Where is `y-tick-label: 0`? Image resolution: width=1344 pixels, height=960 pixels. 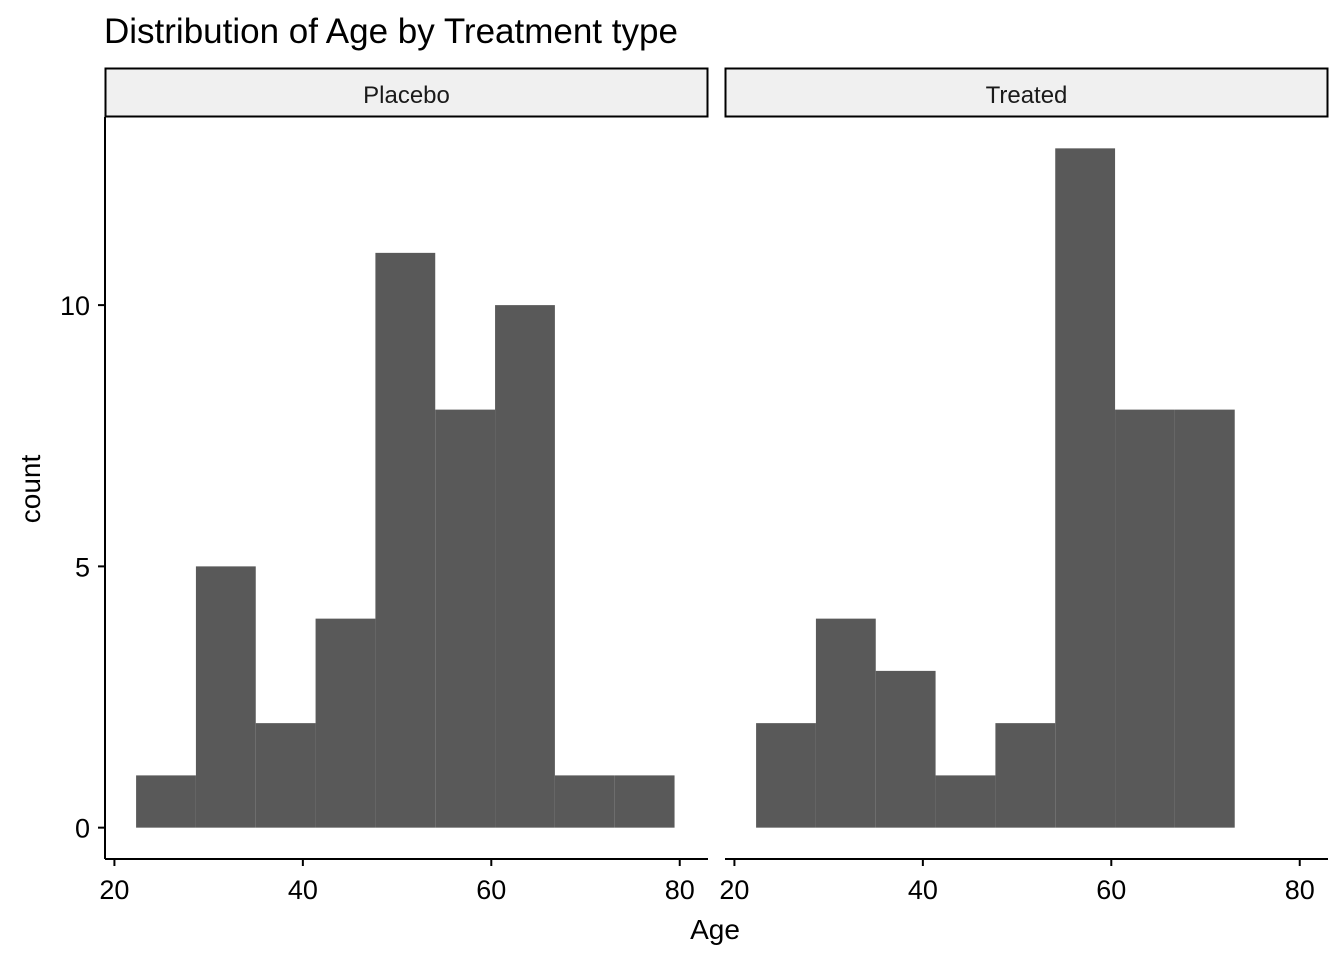 y-tick-label: 0 is located at coordinates (82, 829).